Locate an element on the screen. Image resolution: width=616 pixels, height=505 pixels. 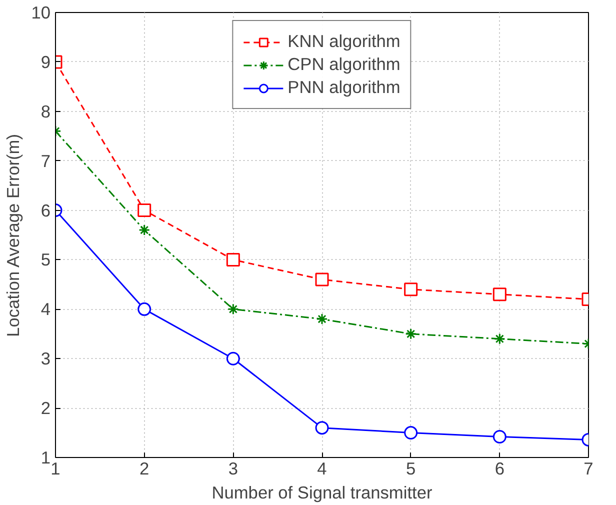
y-tick-label: 4 is located at coordinates (45, 309).